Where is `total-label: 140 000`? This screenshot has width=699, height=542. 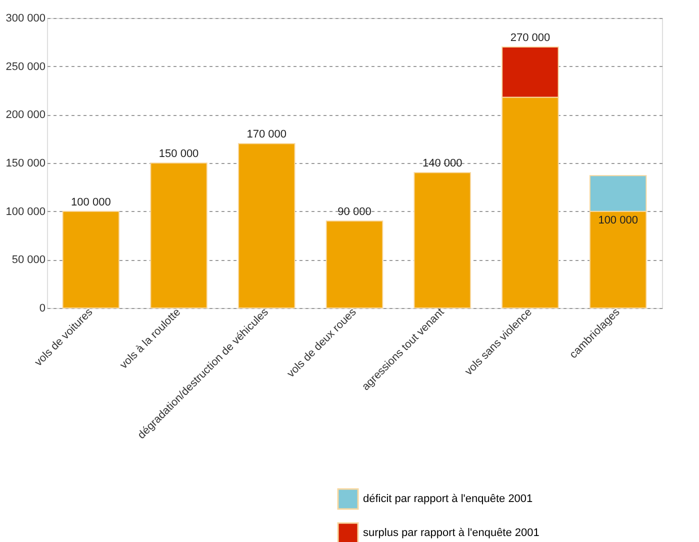 total-label: 140 000 is located at coordinates (442, 164).